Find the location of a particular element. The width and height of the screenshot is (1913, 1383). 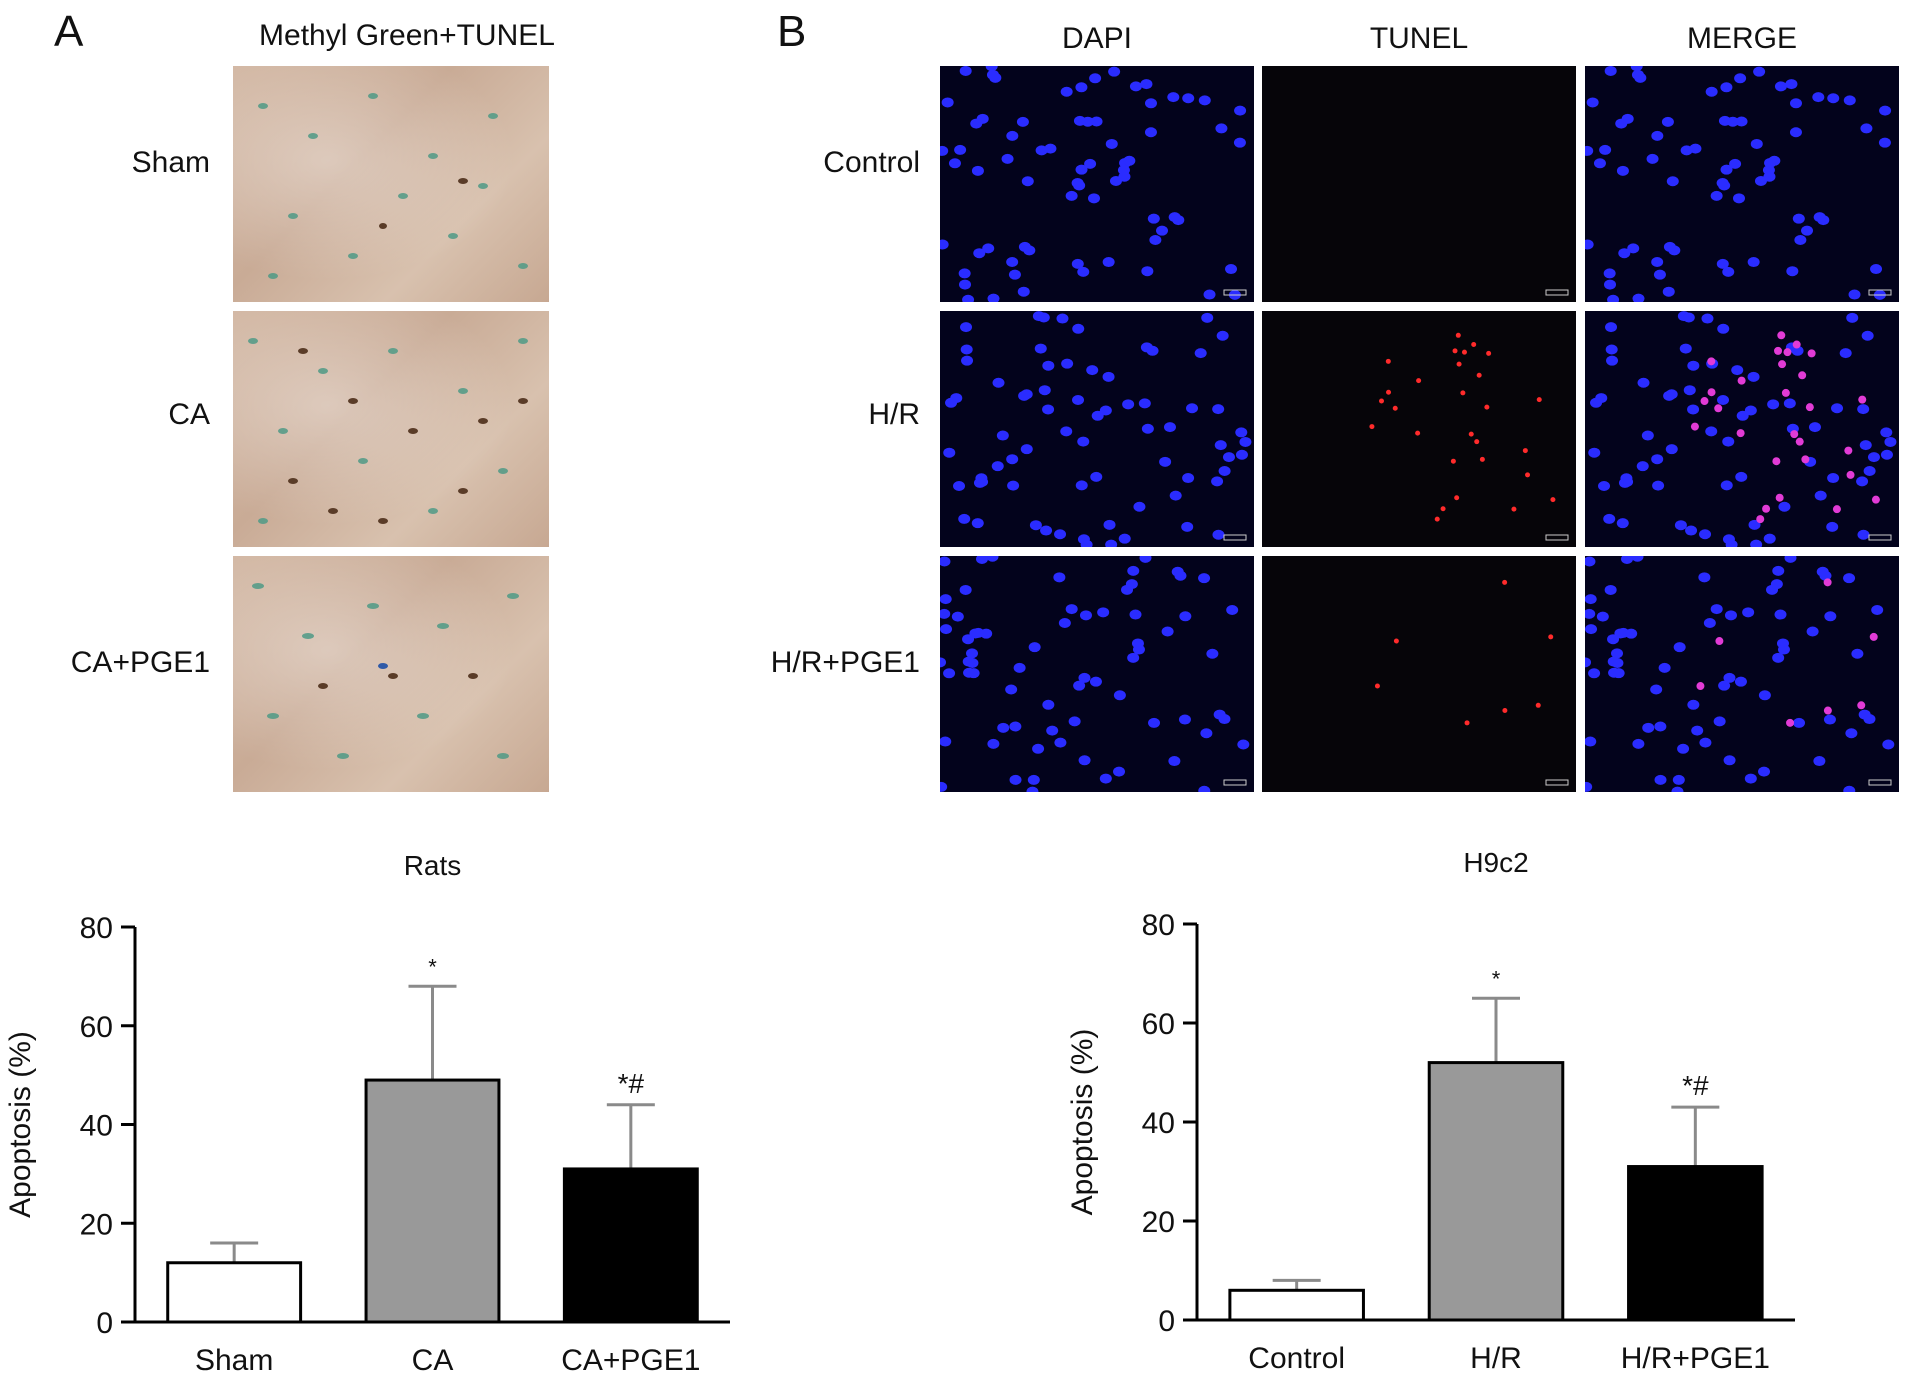

micrograph-ca-nuclei is located at coordinates (388, 431).